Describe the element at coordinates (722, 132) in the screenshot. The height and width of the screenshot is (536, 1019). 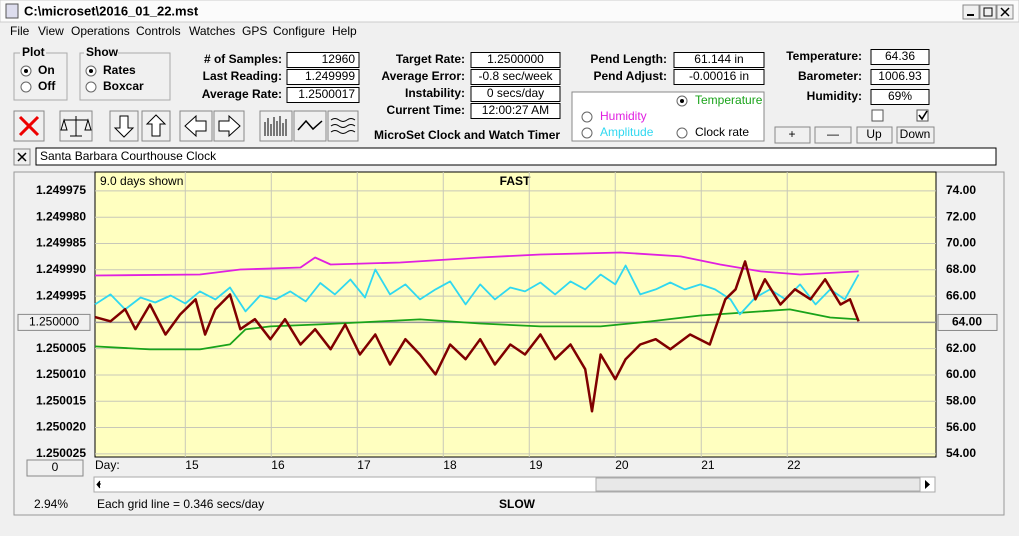
I see `legend-label: Clock rate` at that location.